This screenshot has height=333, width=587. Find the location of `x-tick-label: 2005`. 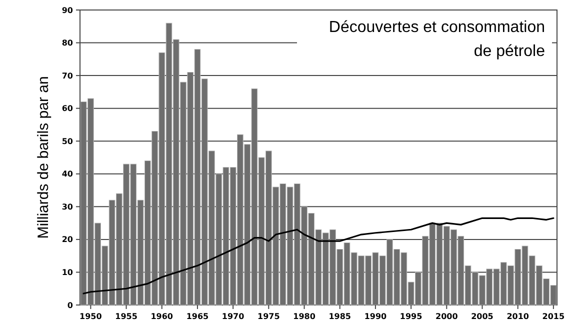

x-tick-label: 2005 is located at coordinates (482, 316).